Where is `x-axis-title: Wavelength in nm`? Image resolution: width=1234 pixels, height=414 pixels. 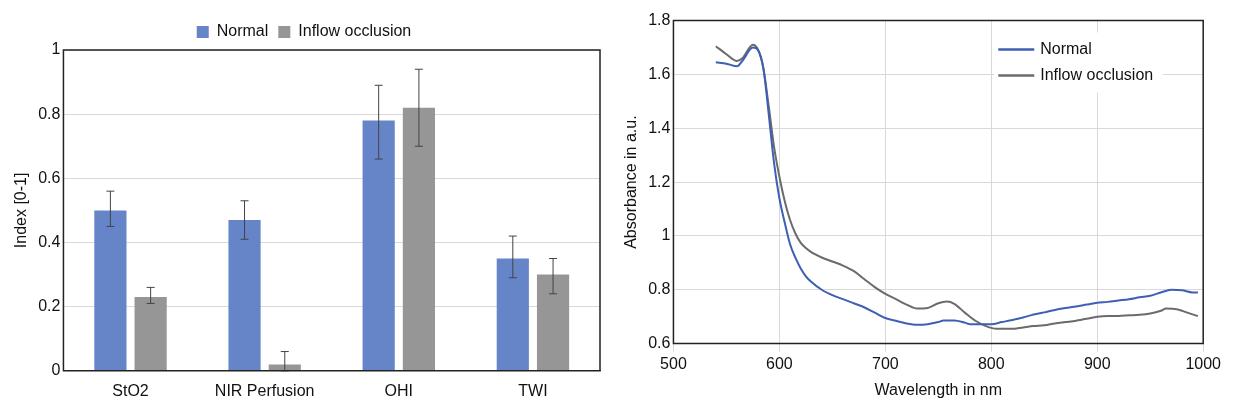
x-axis-title: Wavelength in nm is located at coordinates (938, 389).